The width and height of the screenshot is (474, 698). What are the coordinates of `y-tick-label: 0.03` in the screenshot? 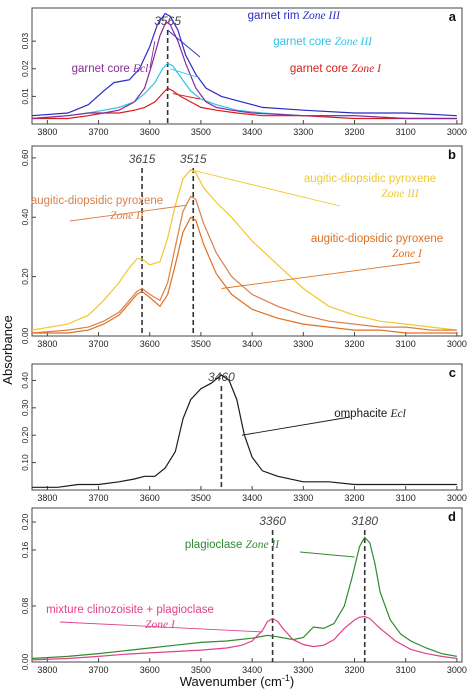 It's located at (25, 41).